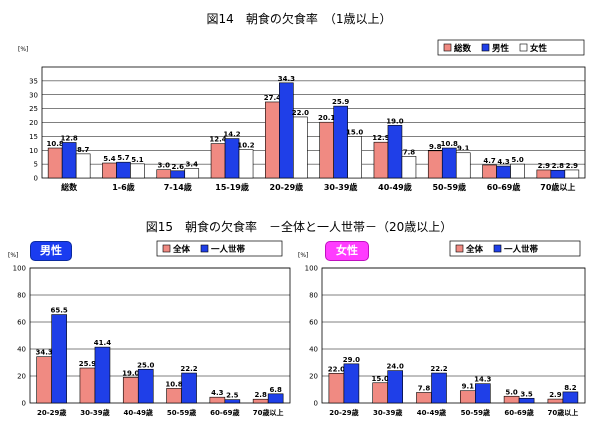  I want to click on data-label: 5.4, so click(109, 159).